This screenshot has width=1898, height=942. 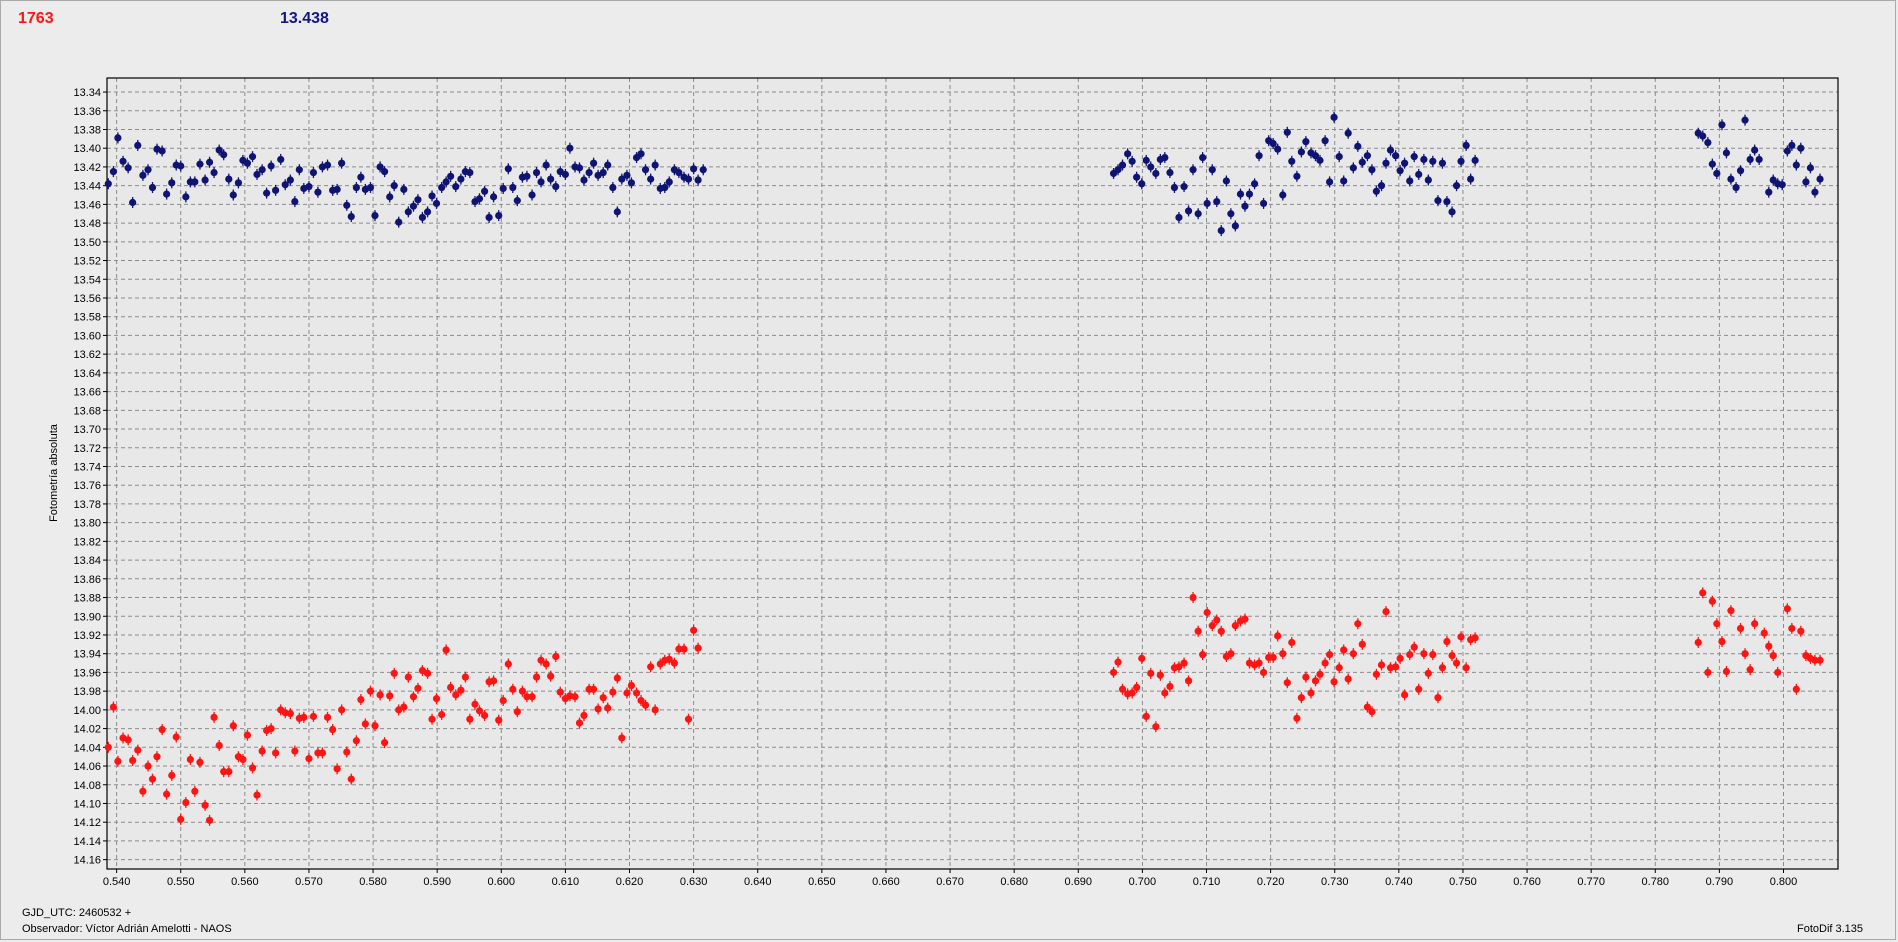 What do you see at coordinates (87, 243) in the screenshot?
I see `y-tick-label: 13.50` at bounding box center [87, 243].